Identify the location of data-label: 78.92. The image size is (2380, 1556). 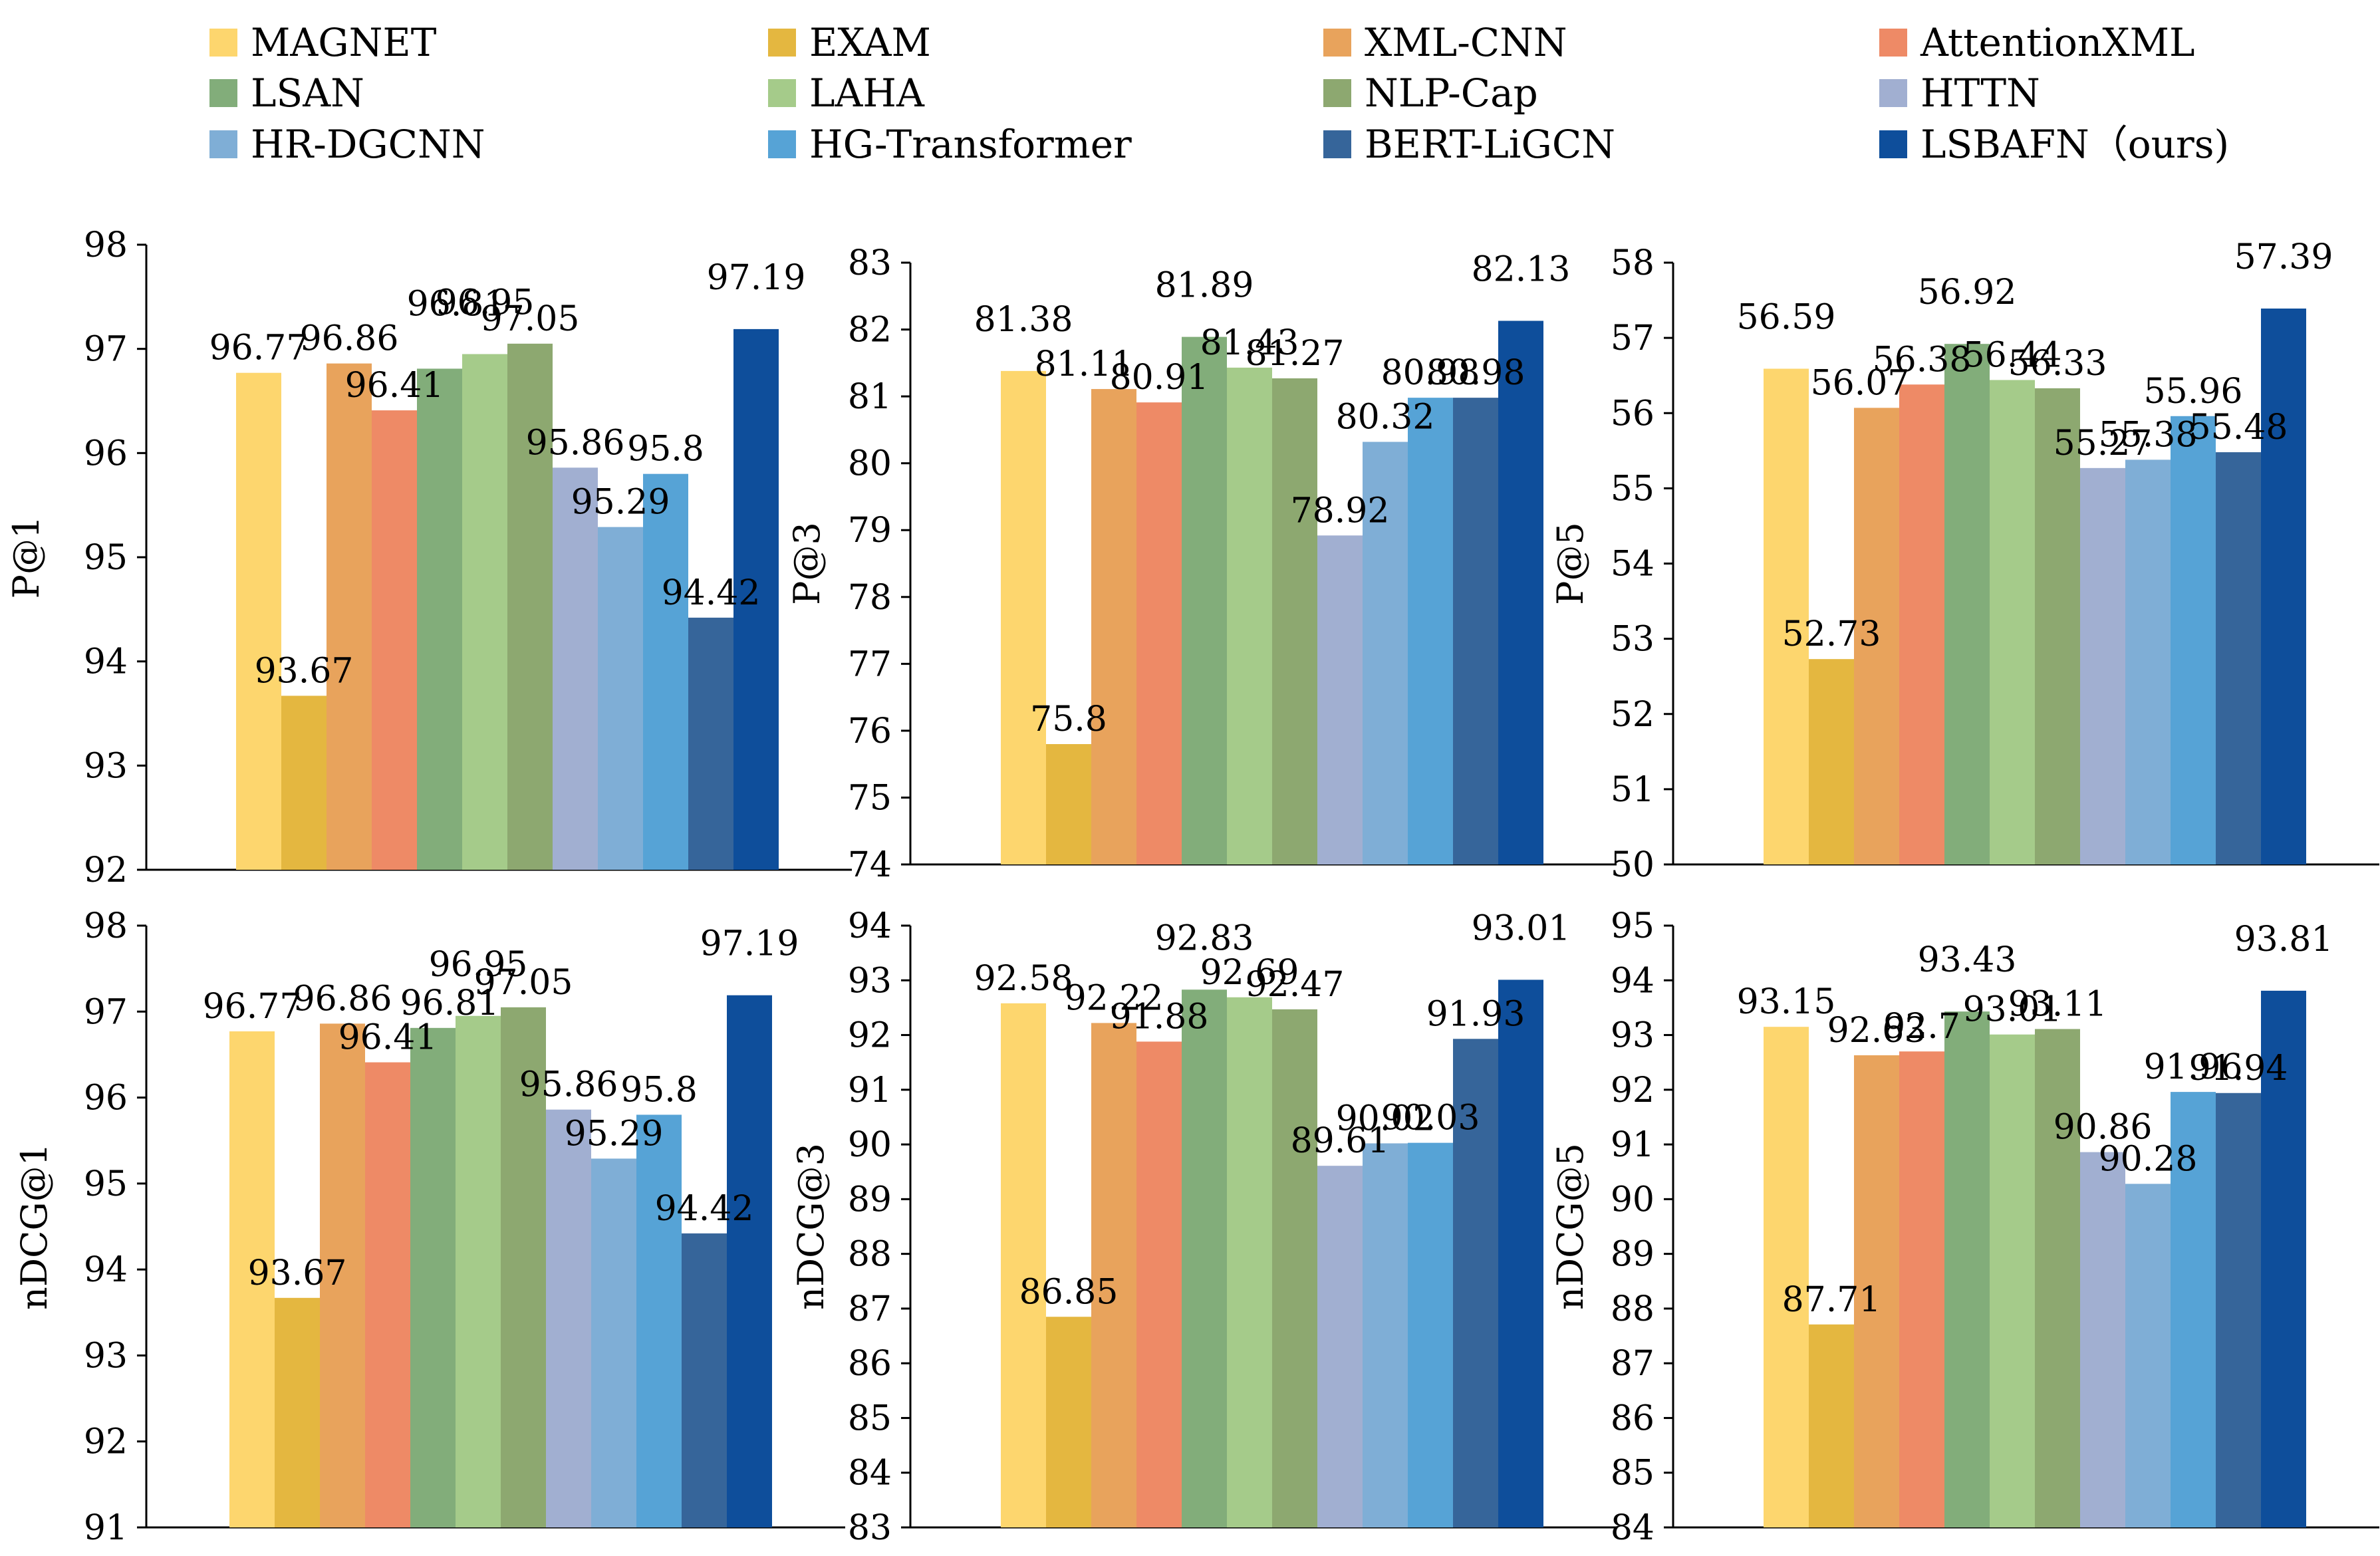
(1340, 511).